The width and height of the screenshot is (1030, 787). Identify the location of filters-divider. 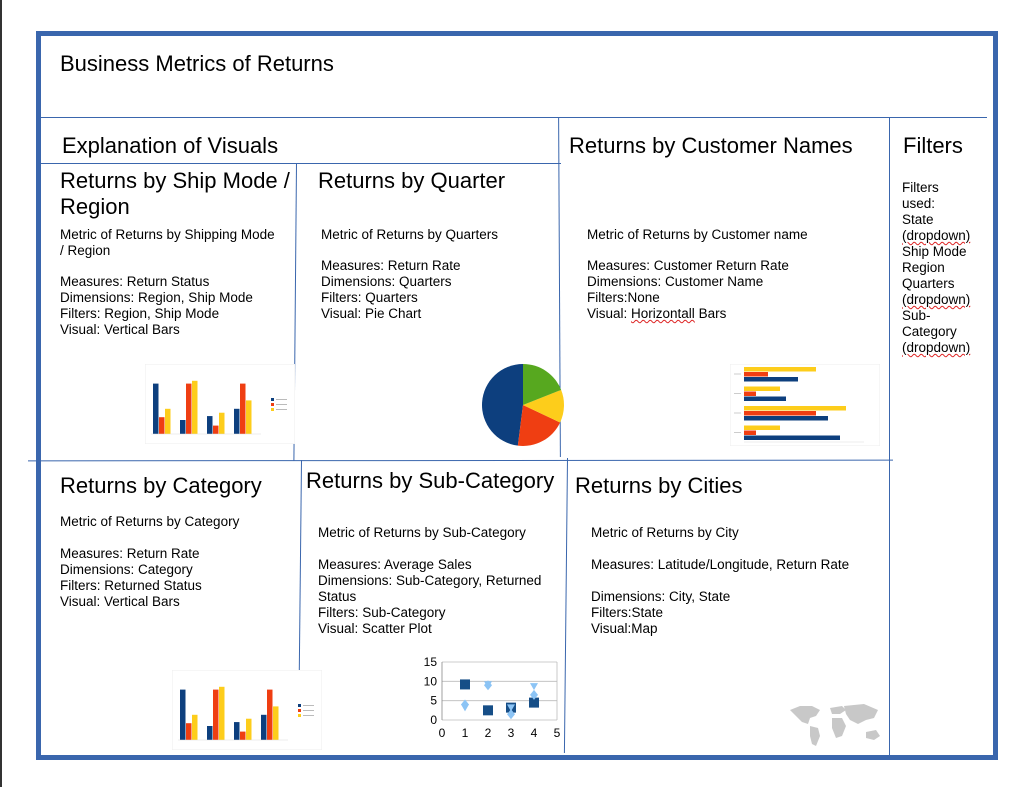
(889, 436).